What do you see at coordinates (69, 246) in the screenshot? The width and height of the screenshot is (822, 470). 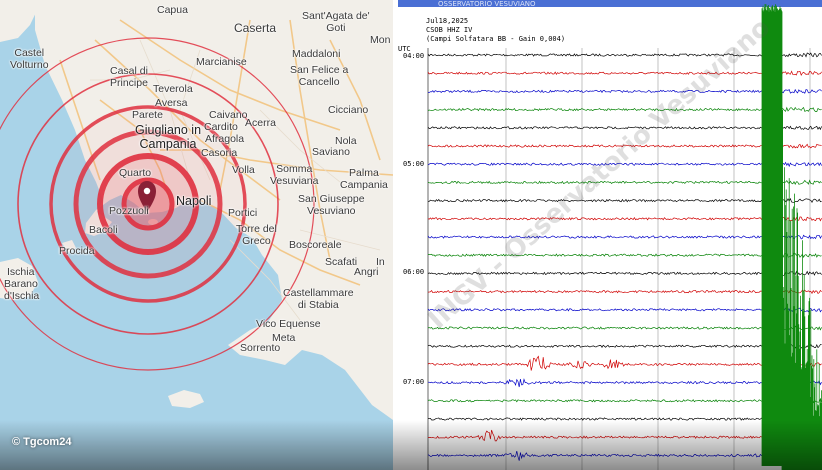 I see `island-procida` at bounding box center [69, 246].